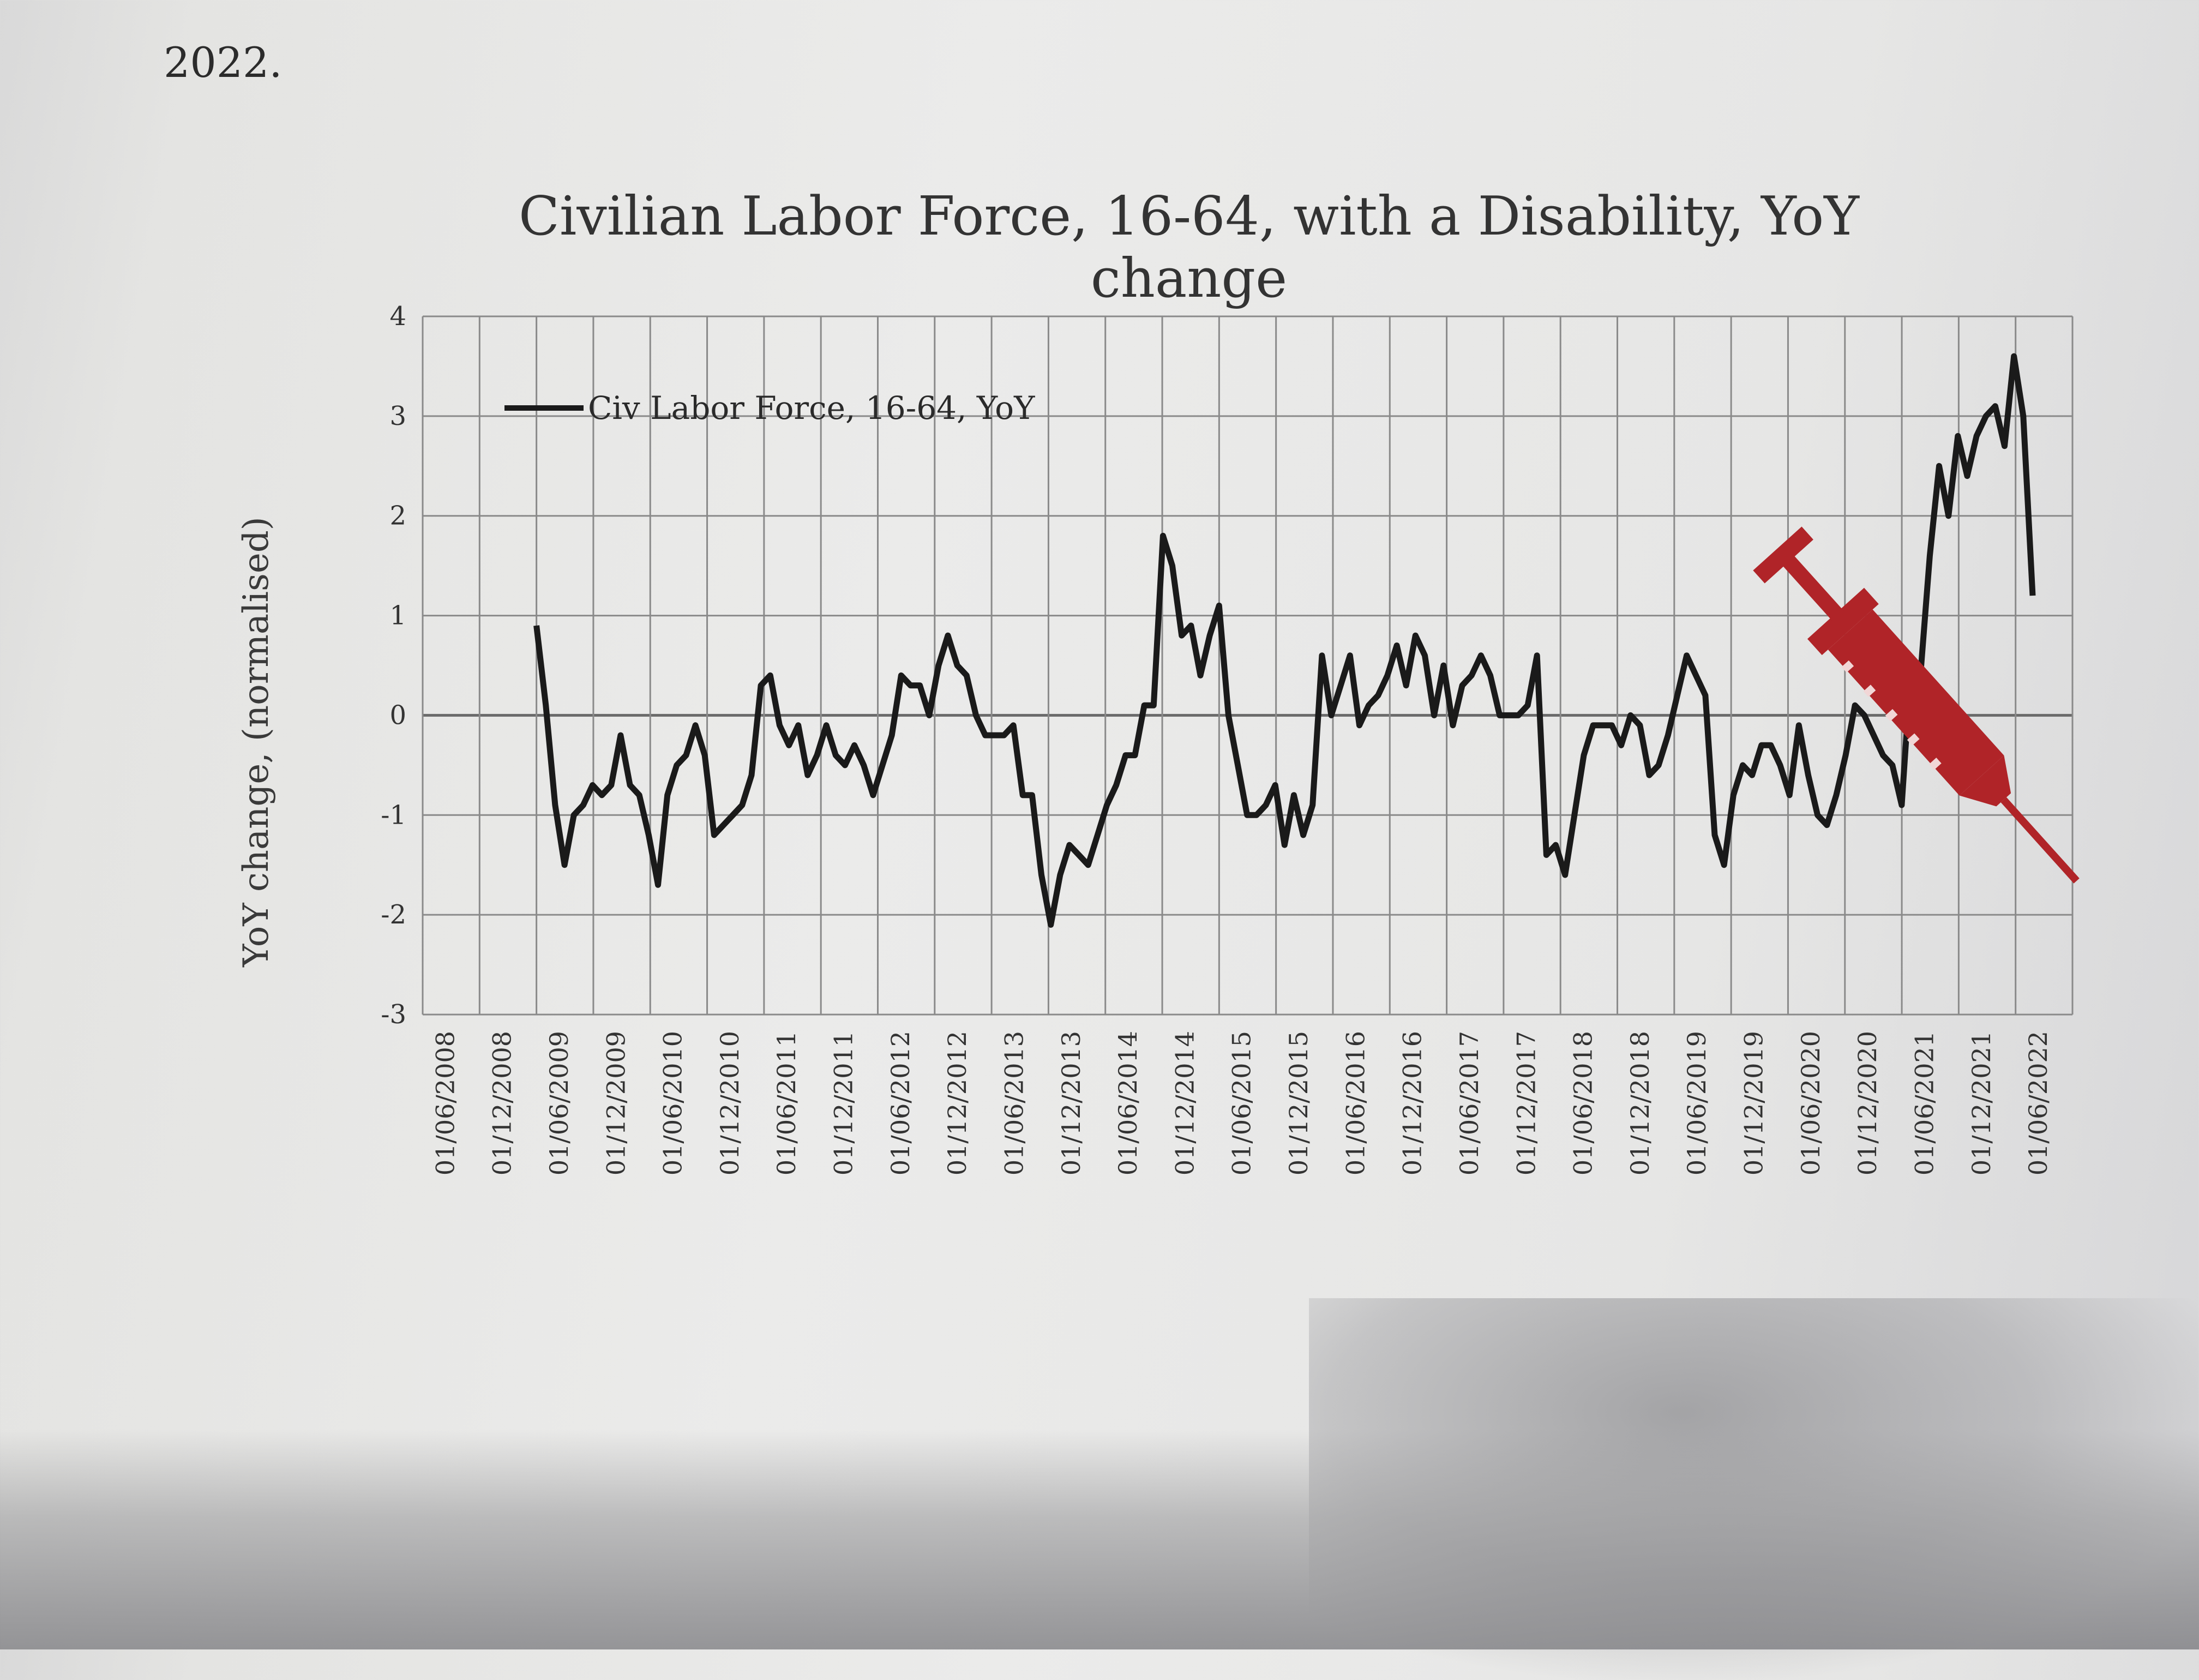  Describe the element at coordinates (445, 1103) in the screenshot. I see `x-tick-label: 01/06/2008` at that location.